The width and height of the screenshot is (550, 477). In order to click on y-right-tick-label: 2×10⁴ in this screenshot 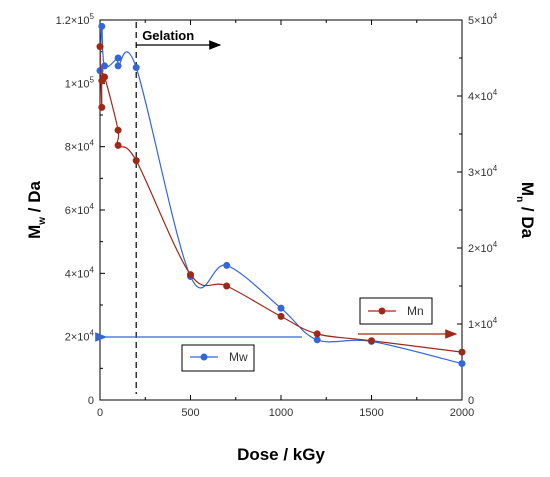, I will do `click(483, 247)`.